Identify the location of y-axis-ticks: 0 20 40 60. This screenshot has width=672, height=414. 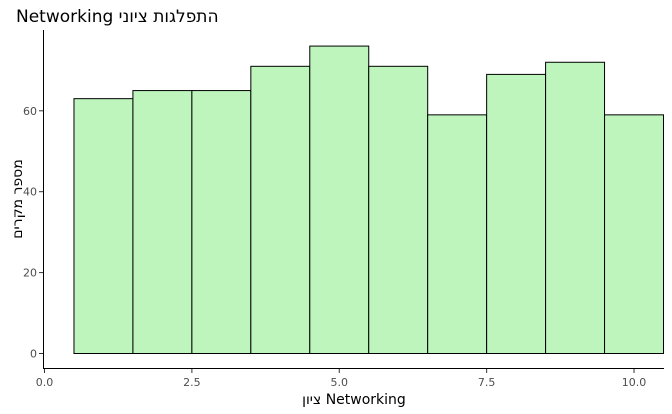
(33, 233).